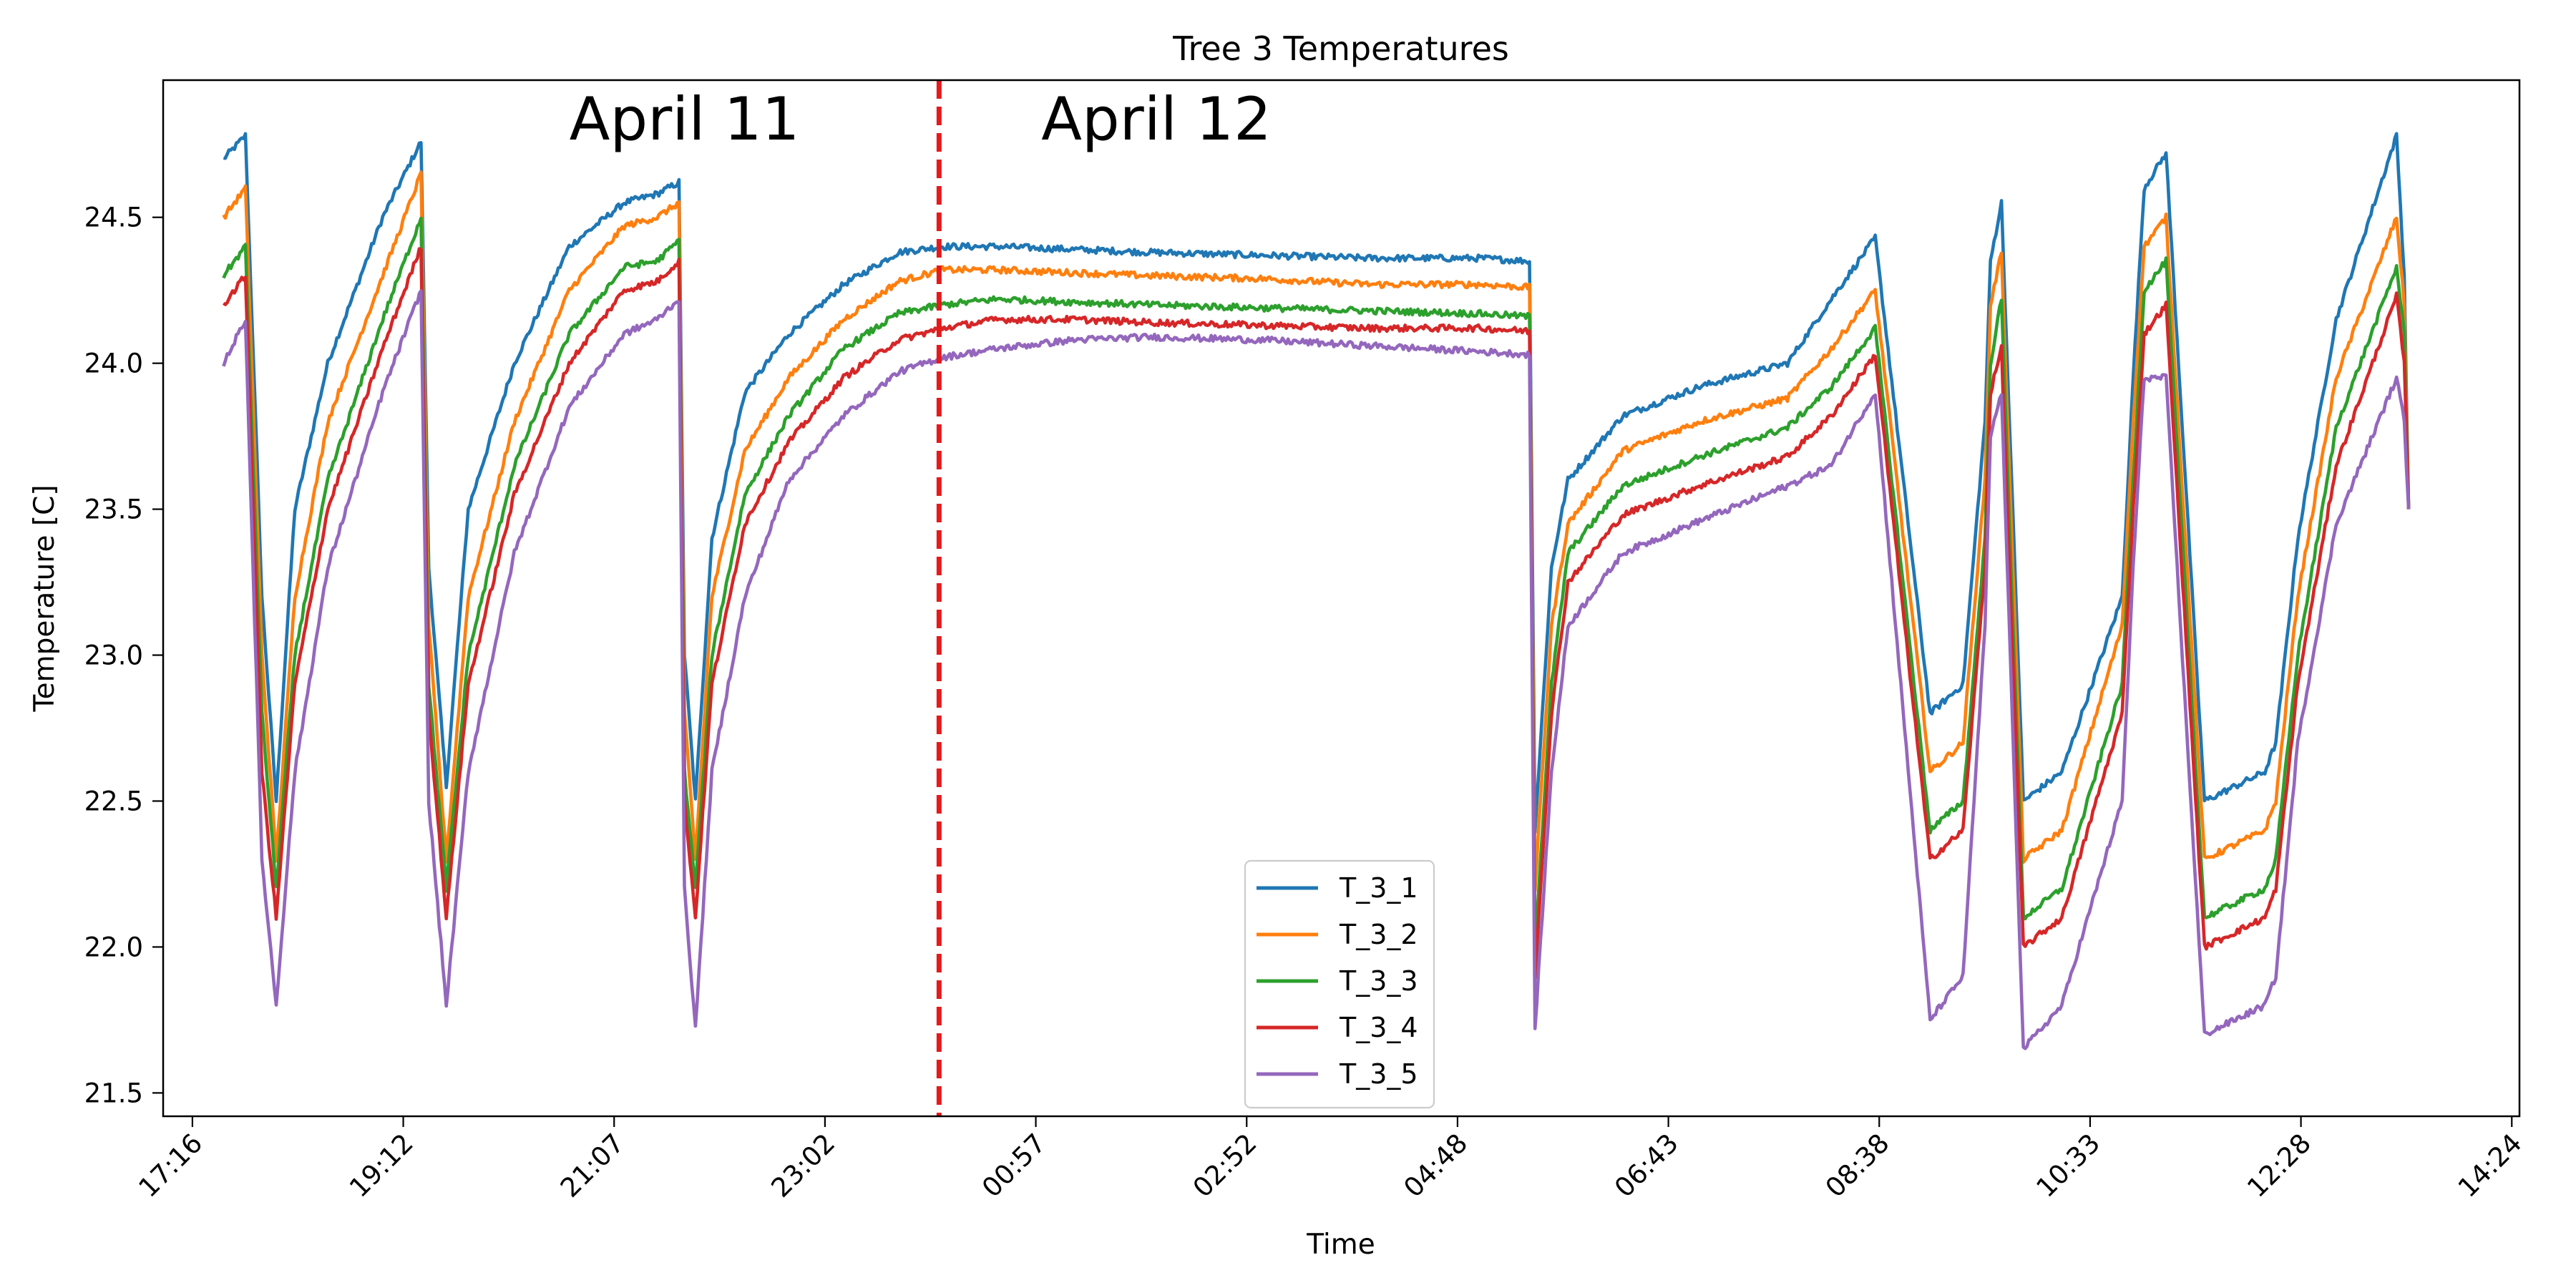 The height and width of the screenshot is (1288, 2576). Describe the element at coordinates (1378, 934) in the screenshot. I see `legend-label: T_3_2` at that location.